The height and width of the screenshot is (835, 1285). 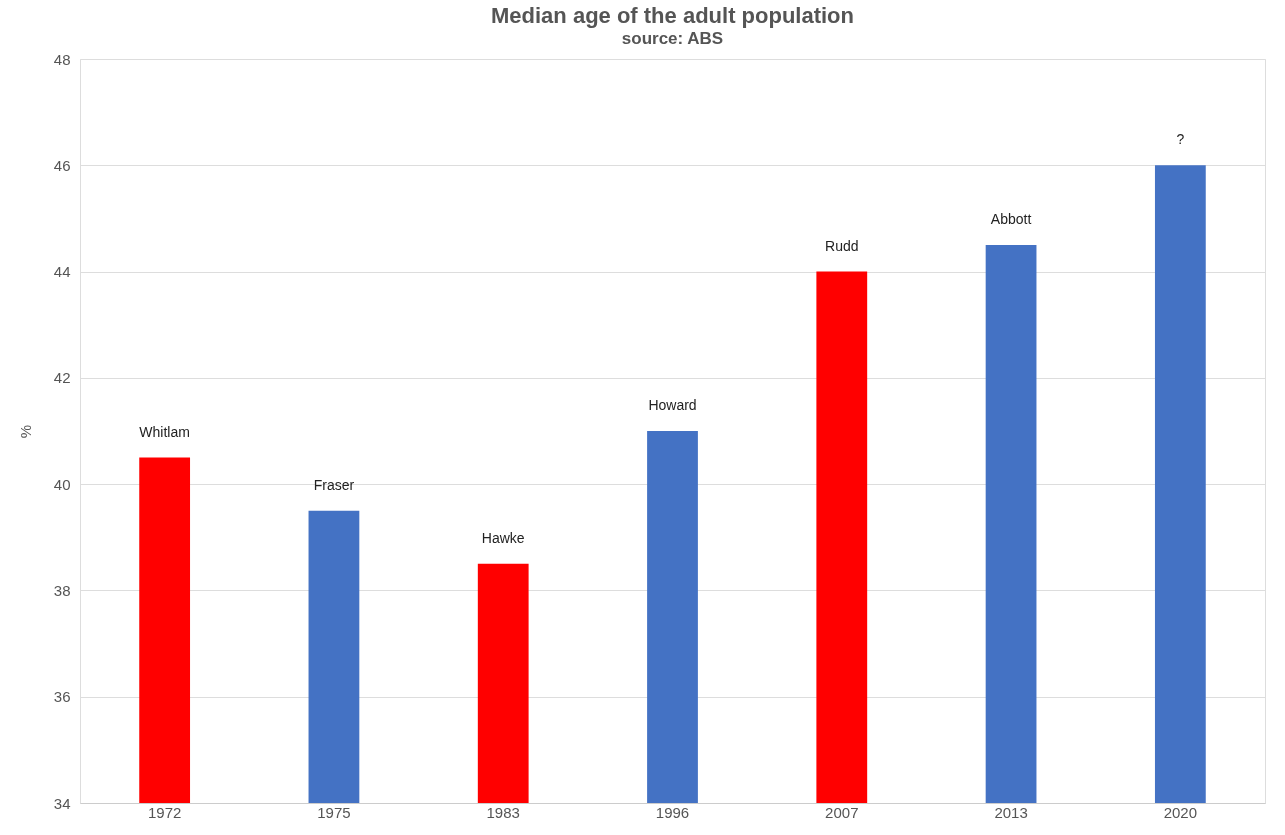 I want to click on chart-subtitle: source: ABS, so click(x=672, y=38).